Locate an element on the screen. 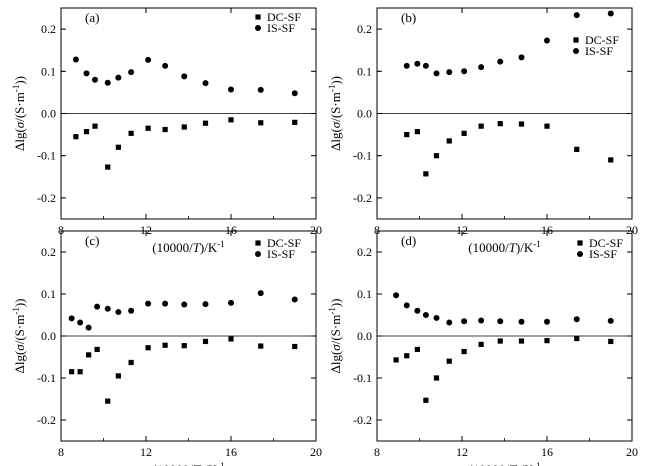 The height and width of the screenshot is (466, 654). y-axis-label-close: )) is located at coordinates (19, 80).